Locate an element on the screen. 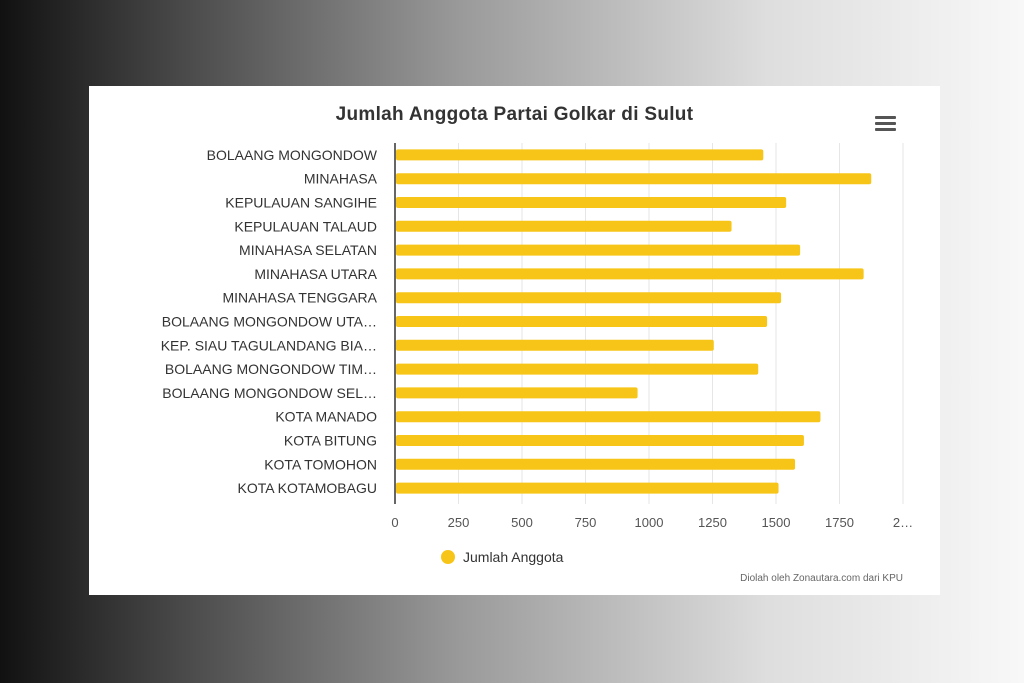 Image resolution: width=1024 pixels, height=683 pixels. category-label: KEPULAUAN SANGIHE is located at coordinates (301, 203).